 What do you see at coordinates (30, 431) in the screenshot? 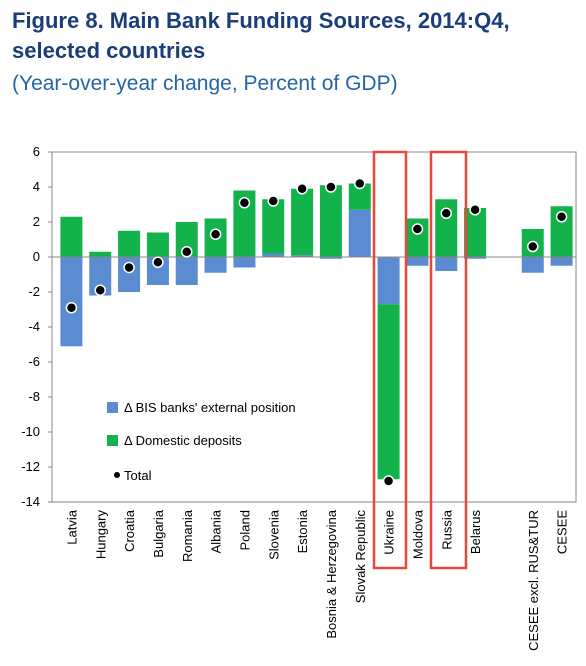
I see `y-tick-label: -10` at bounding box center [30, 431].